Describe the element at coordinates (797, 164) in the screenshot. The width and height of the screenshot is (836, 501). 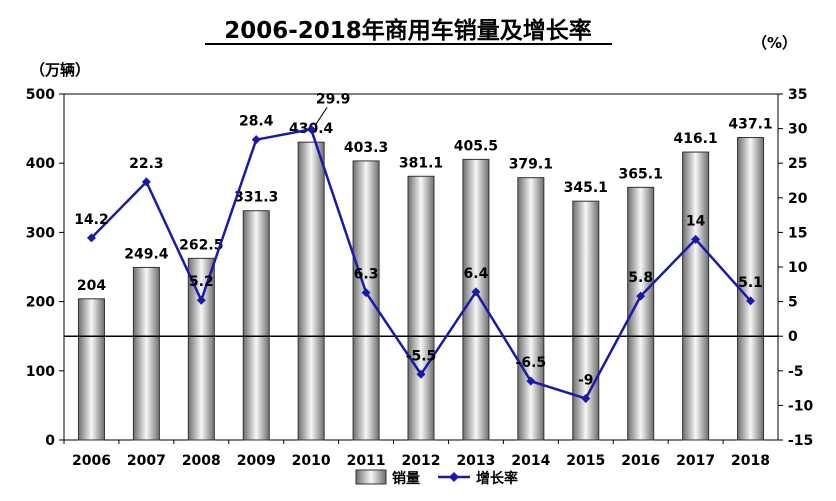
I see `right-axis-tick-label: 25` at that location.